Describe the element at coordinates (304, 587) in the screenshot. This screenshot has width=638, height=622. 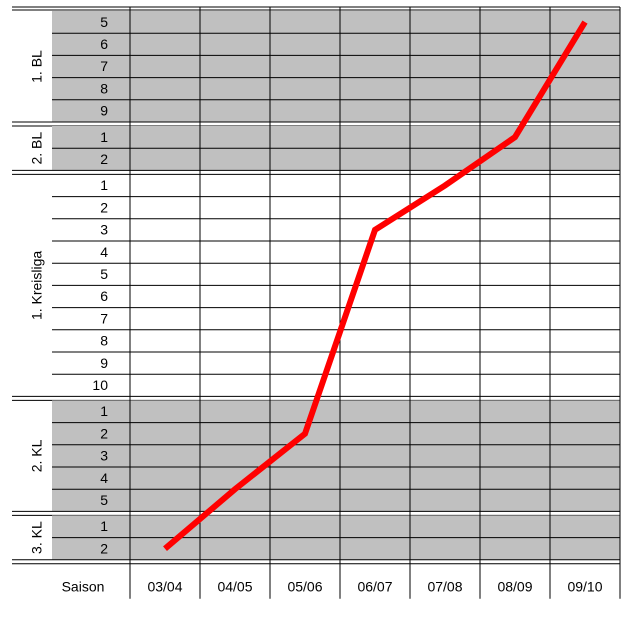
I see `x-tick-label: 05/06` at that location.